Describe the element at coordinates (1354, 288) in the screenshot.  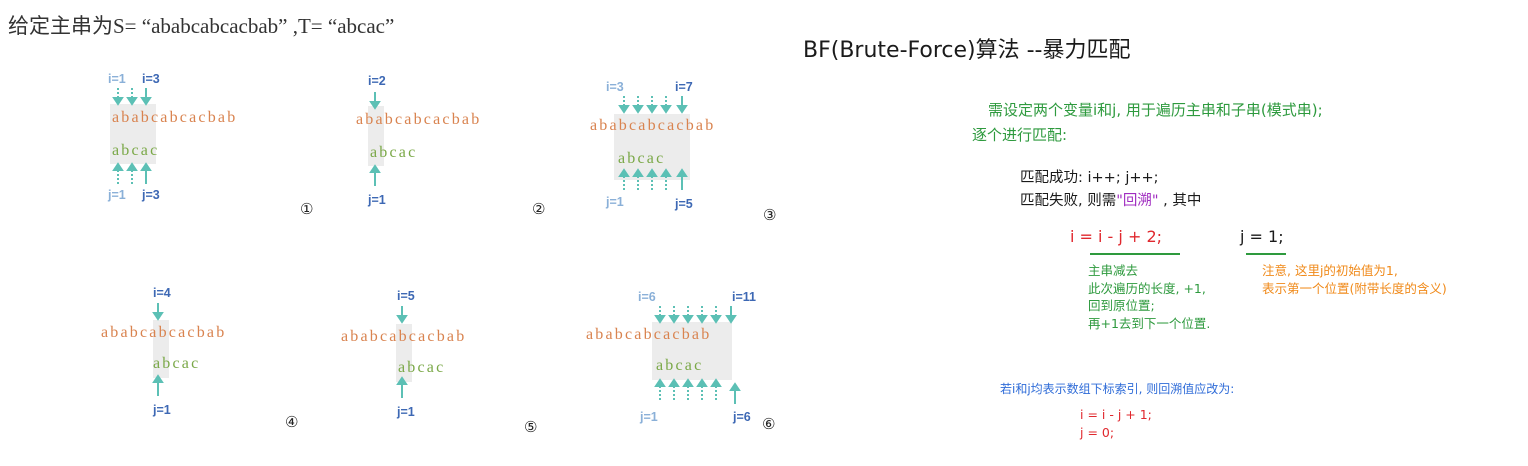
I see `note-j-line: 表示第一个位置(附带长度的含义)` at that location.